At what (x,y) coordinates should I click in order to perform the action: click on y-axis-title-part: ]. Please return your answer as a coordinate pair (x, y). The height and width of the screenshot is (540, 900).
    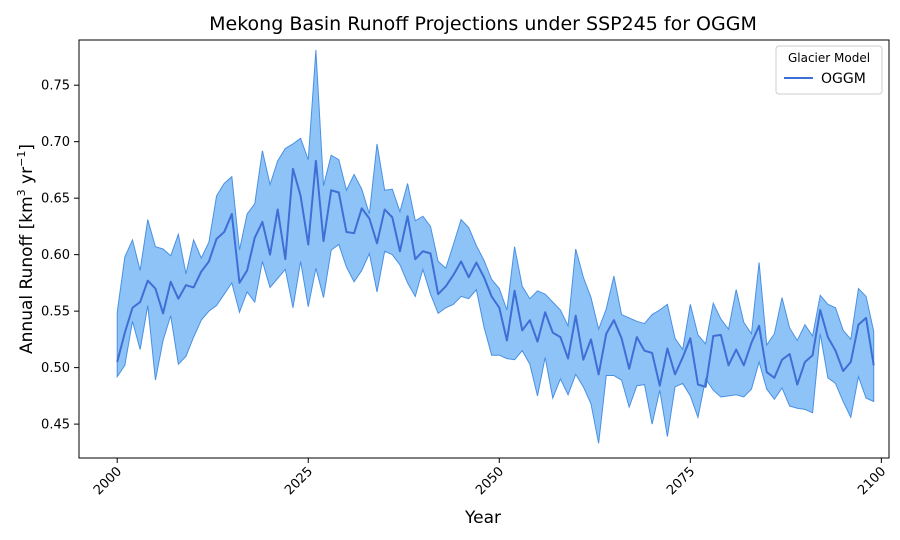
    Looking at the image, I should click on (27, 147).